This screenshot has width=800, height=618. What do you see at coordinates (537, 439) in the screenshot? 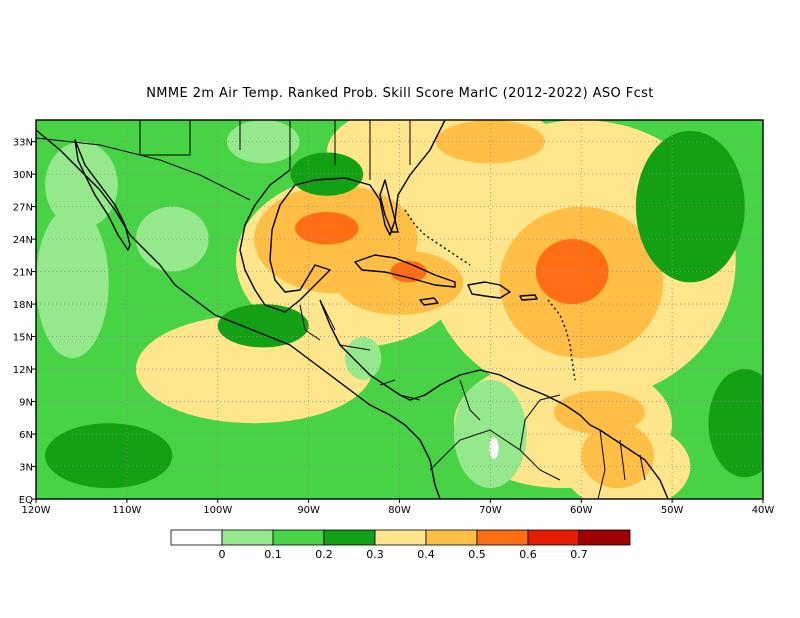
I see `south-america-borders` at bounding box center [537, 439].